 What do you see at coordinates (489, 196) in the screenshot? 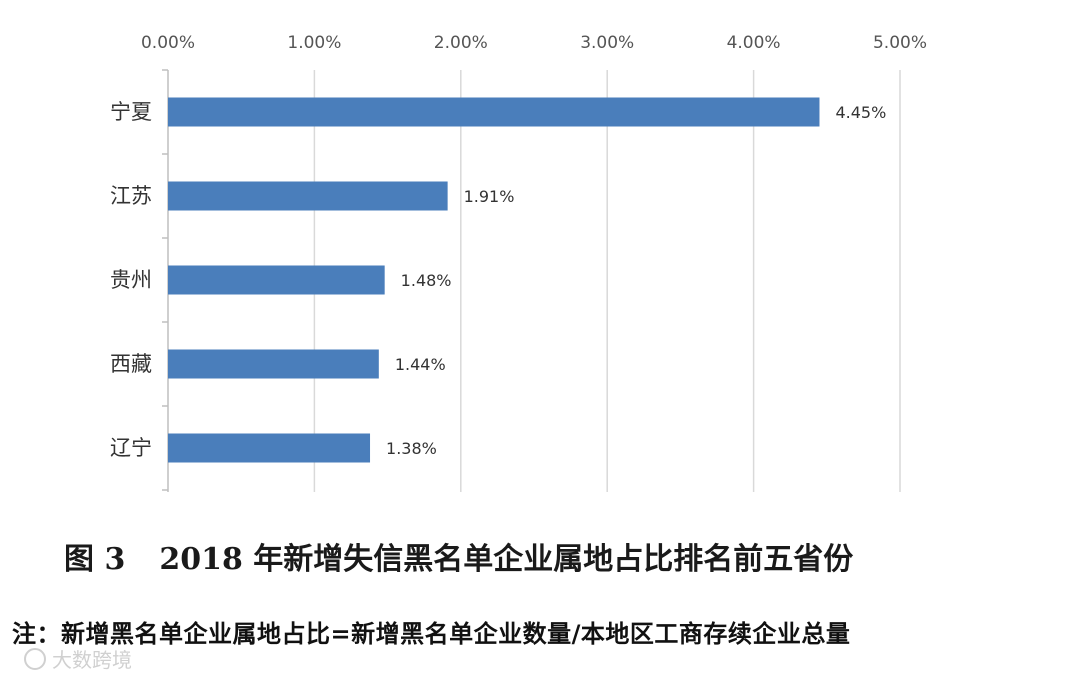
I see `data-label: 1.91%` at bounding box center [489, 196].